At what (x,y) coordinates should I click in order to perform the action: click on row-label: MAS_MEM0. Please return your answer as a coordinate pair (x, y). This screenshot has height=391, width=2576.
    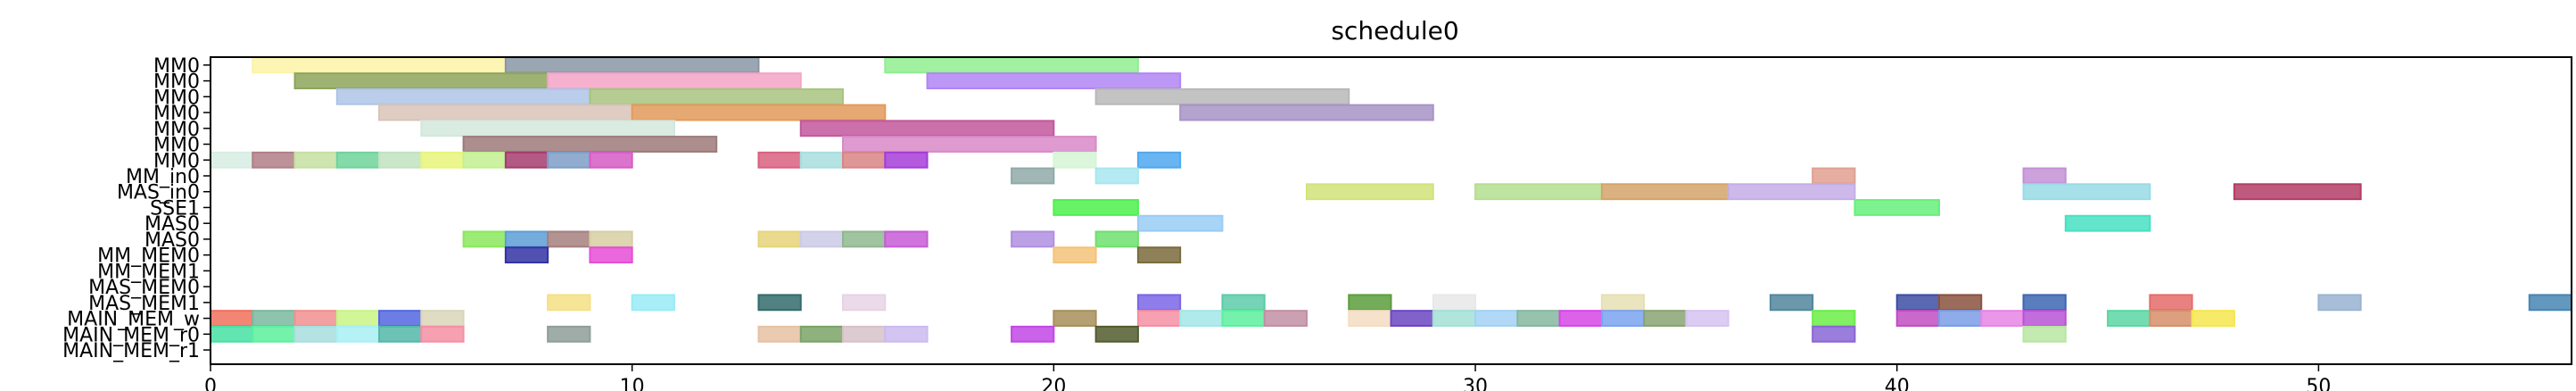
    Looking at the image, I should click on (144, 288).